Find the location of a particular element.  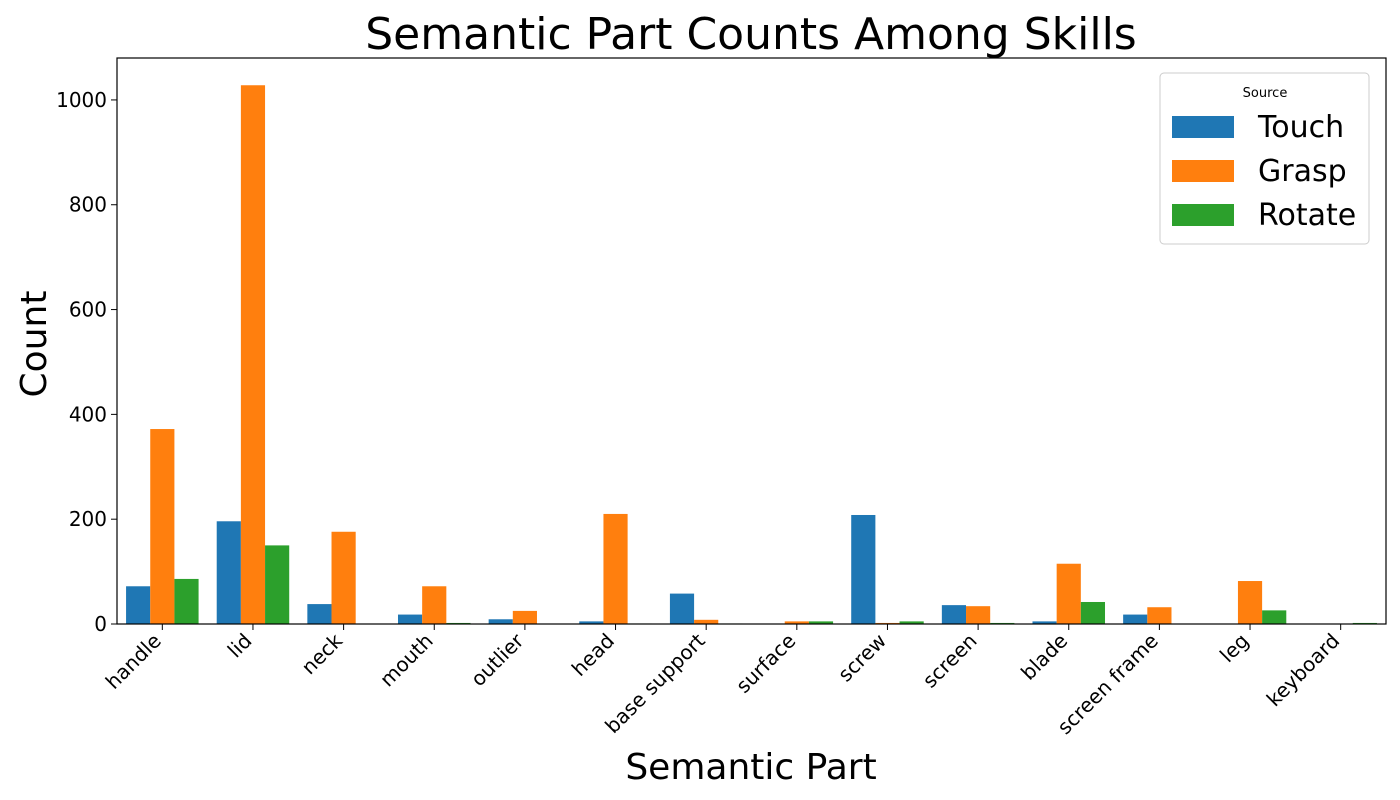

x-tick-label-handle: handle is located at coordinates (133, 661).